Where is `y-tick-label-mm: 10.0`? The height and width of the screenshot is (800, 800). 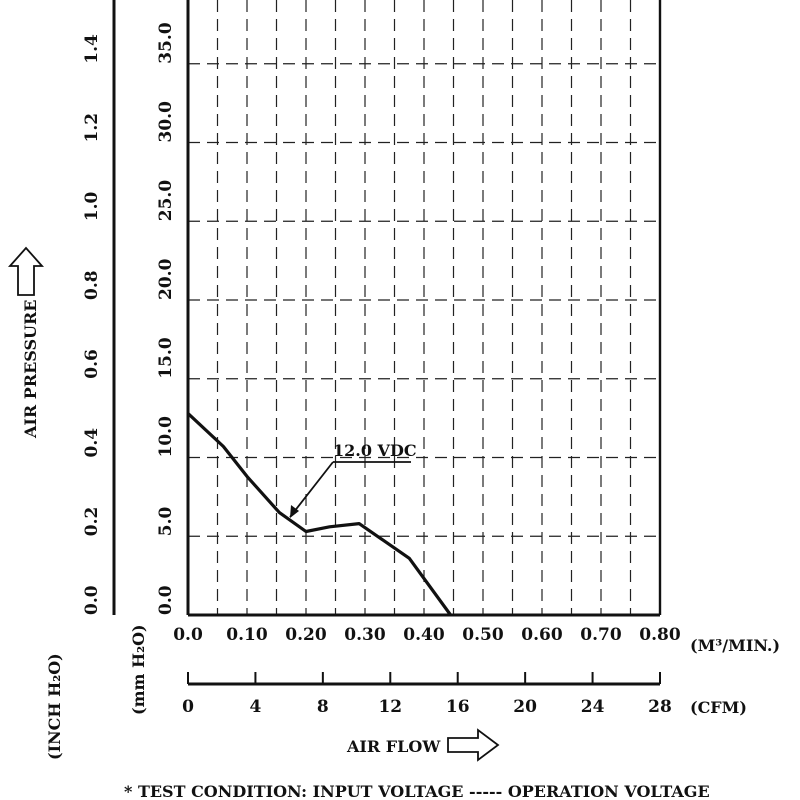
y-tick-label-mm: 10.0 is located at coordinates (166, 437).